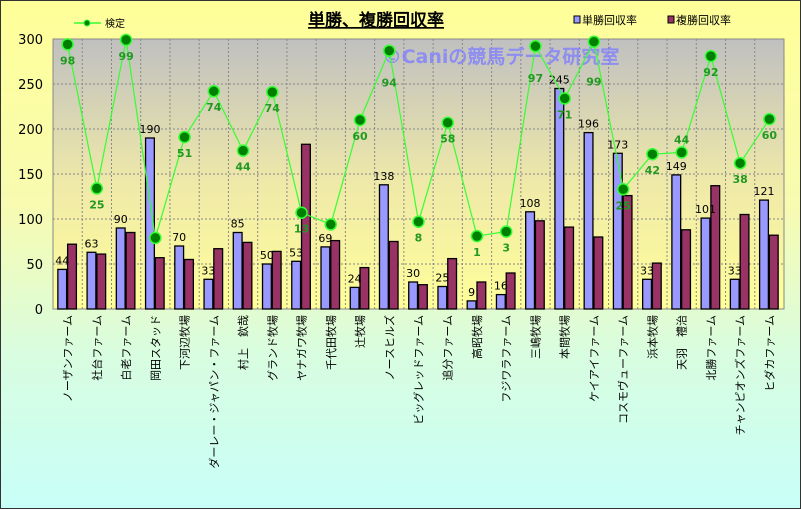 The image size is (801, 510). Describe the element at coordinates (652, 170) in the screenshot. I see `data-label-test: 42` at that location.